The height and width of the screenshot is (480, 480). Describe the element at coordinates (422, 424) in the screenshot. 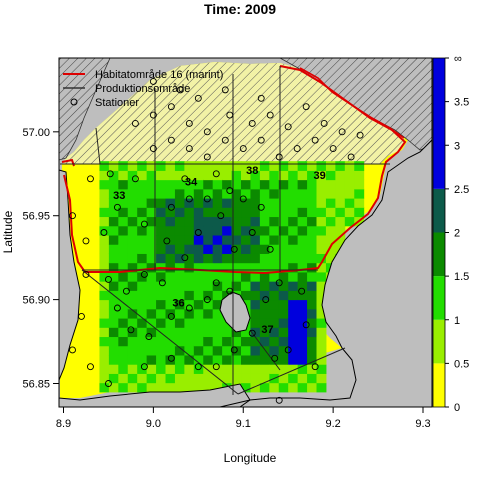

I see `x-tick-label: 9.3` at that location.